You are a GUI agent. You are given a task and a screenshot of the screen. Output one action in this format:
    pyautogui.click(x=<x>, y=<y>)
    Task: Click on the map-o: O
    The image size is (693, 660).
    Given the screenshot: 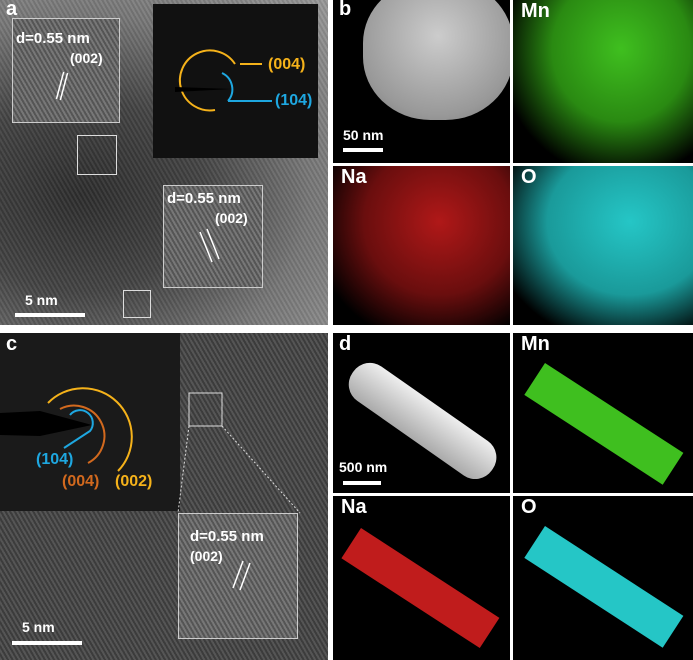 What is the action you would take?
    pyautogui.click(x=603, y=245)
    